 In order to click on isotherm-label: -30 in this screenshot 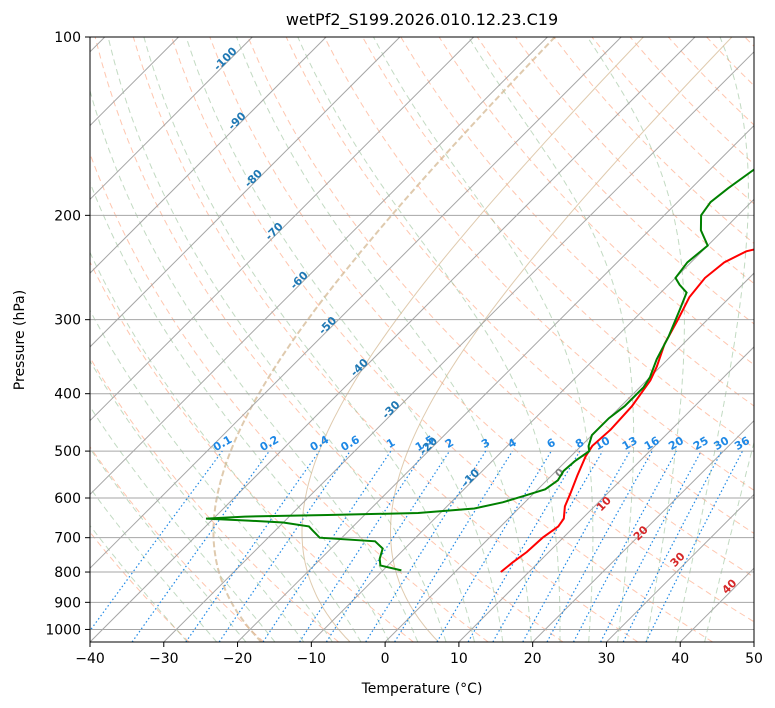, I will do `click(390, 409)`.